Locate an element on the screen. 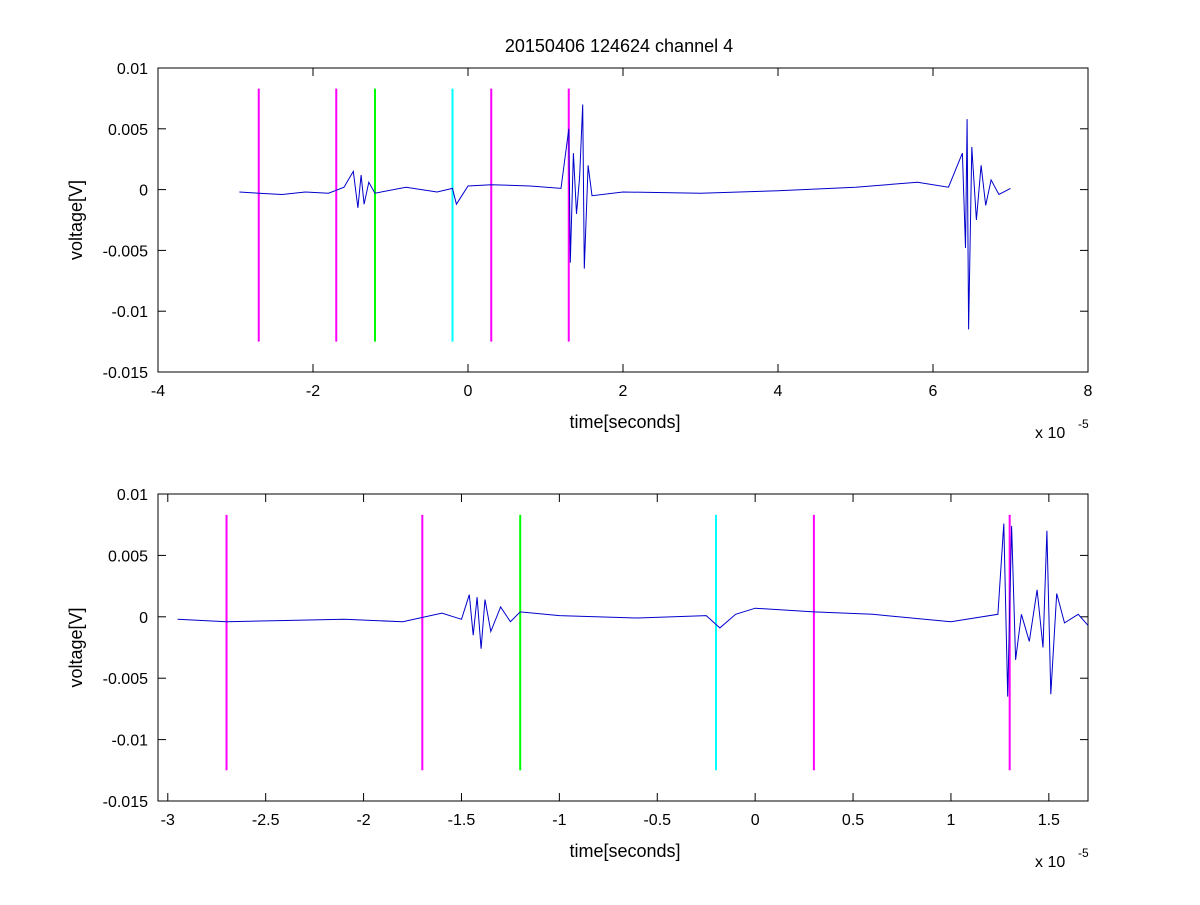 The image size is (1200, 905). signal-trace is located at coordinates (633, 610).